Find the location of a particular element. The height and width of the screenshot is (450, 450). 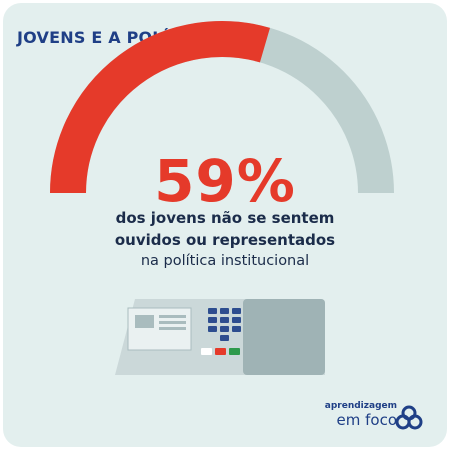

percentage-value: 59% is located at coordinates (225, 181).